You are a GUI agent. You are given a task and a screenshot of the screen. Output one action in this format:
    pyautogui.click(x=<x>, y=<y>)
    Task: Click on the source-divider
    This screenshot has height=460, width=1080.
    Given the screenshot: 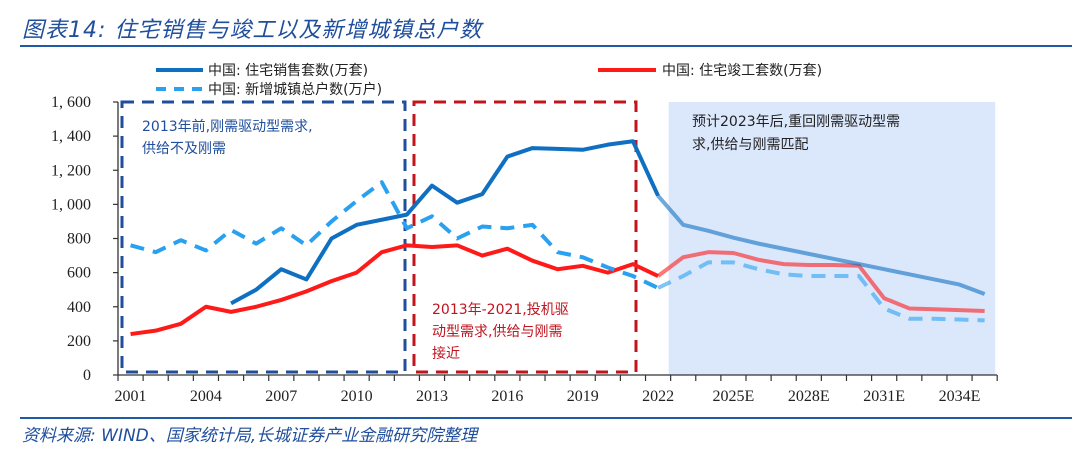 What is the action you would take?
    pyautogui.click(x=546, y=418)
    